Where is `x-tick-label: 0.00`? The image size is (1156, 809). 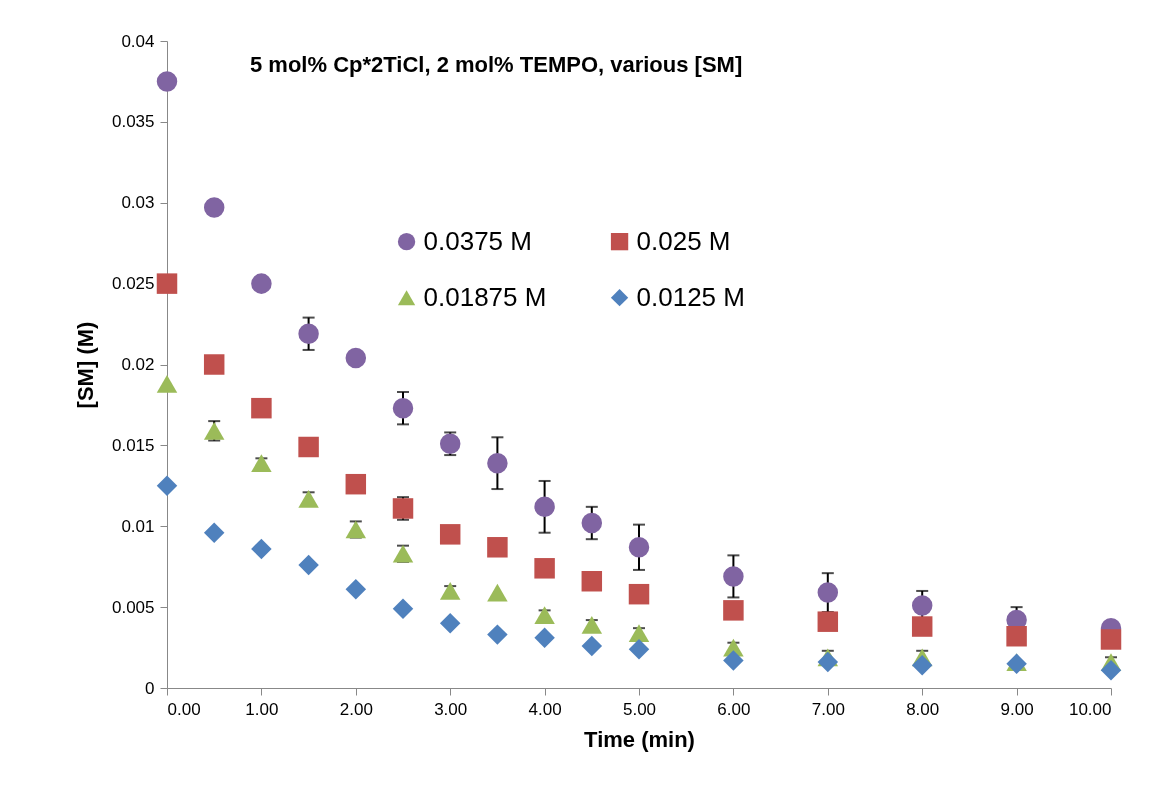
x-tick-label: 0.00 is located at coordinates (184, 709).